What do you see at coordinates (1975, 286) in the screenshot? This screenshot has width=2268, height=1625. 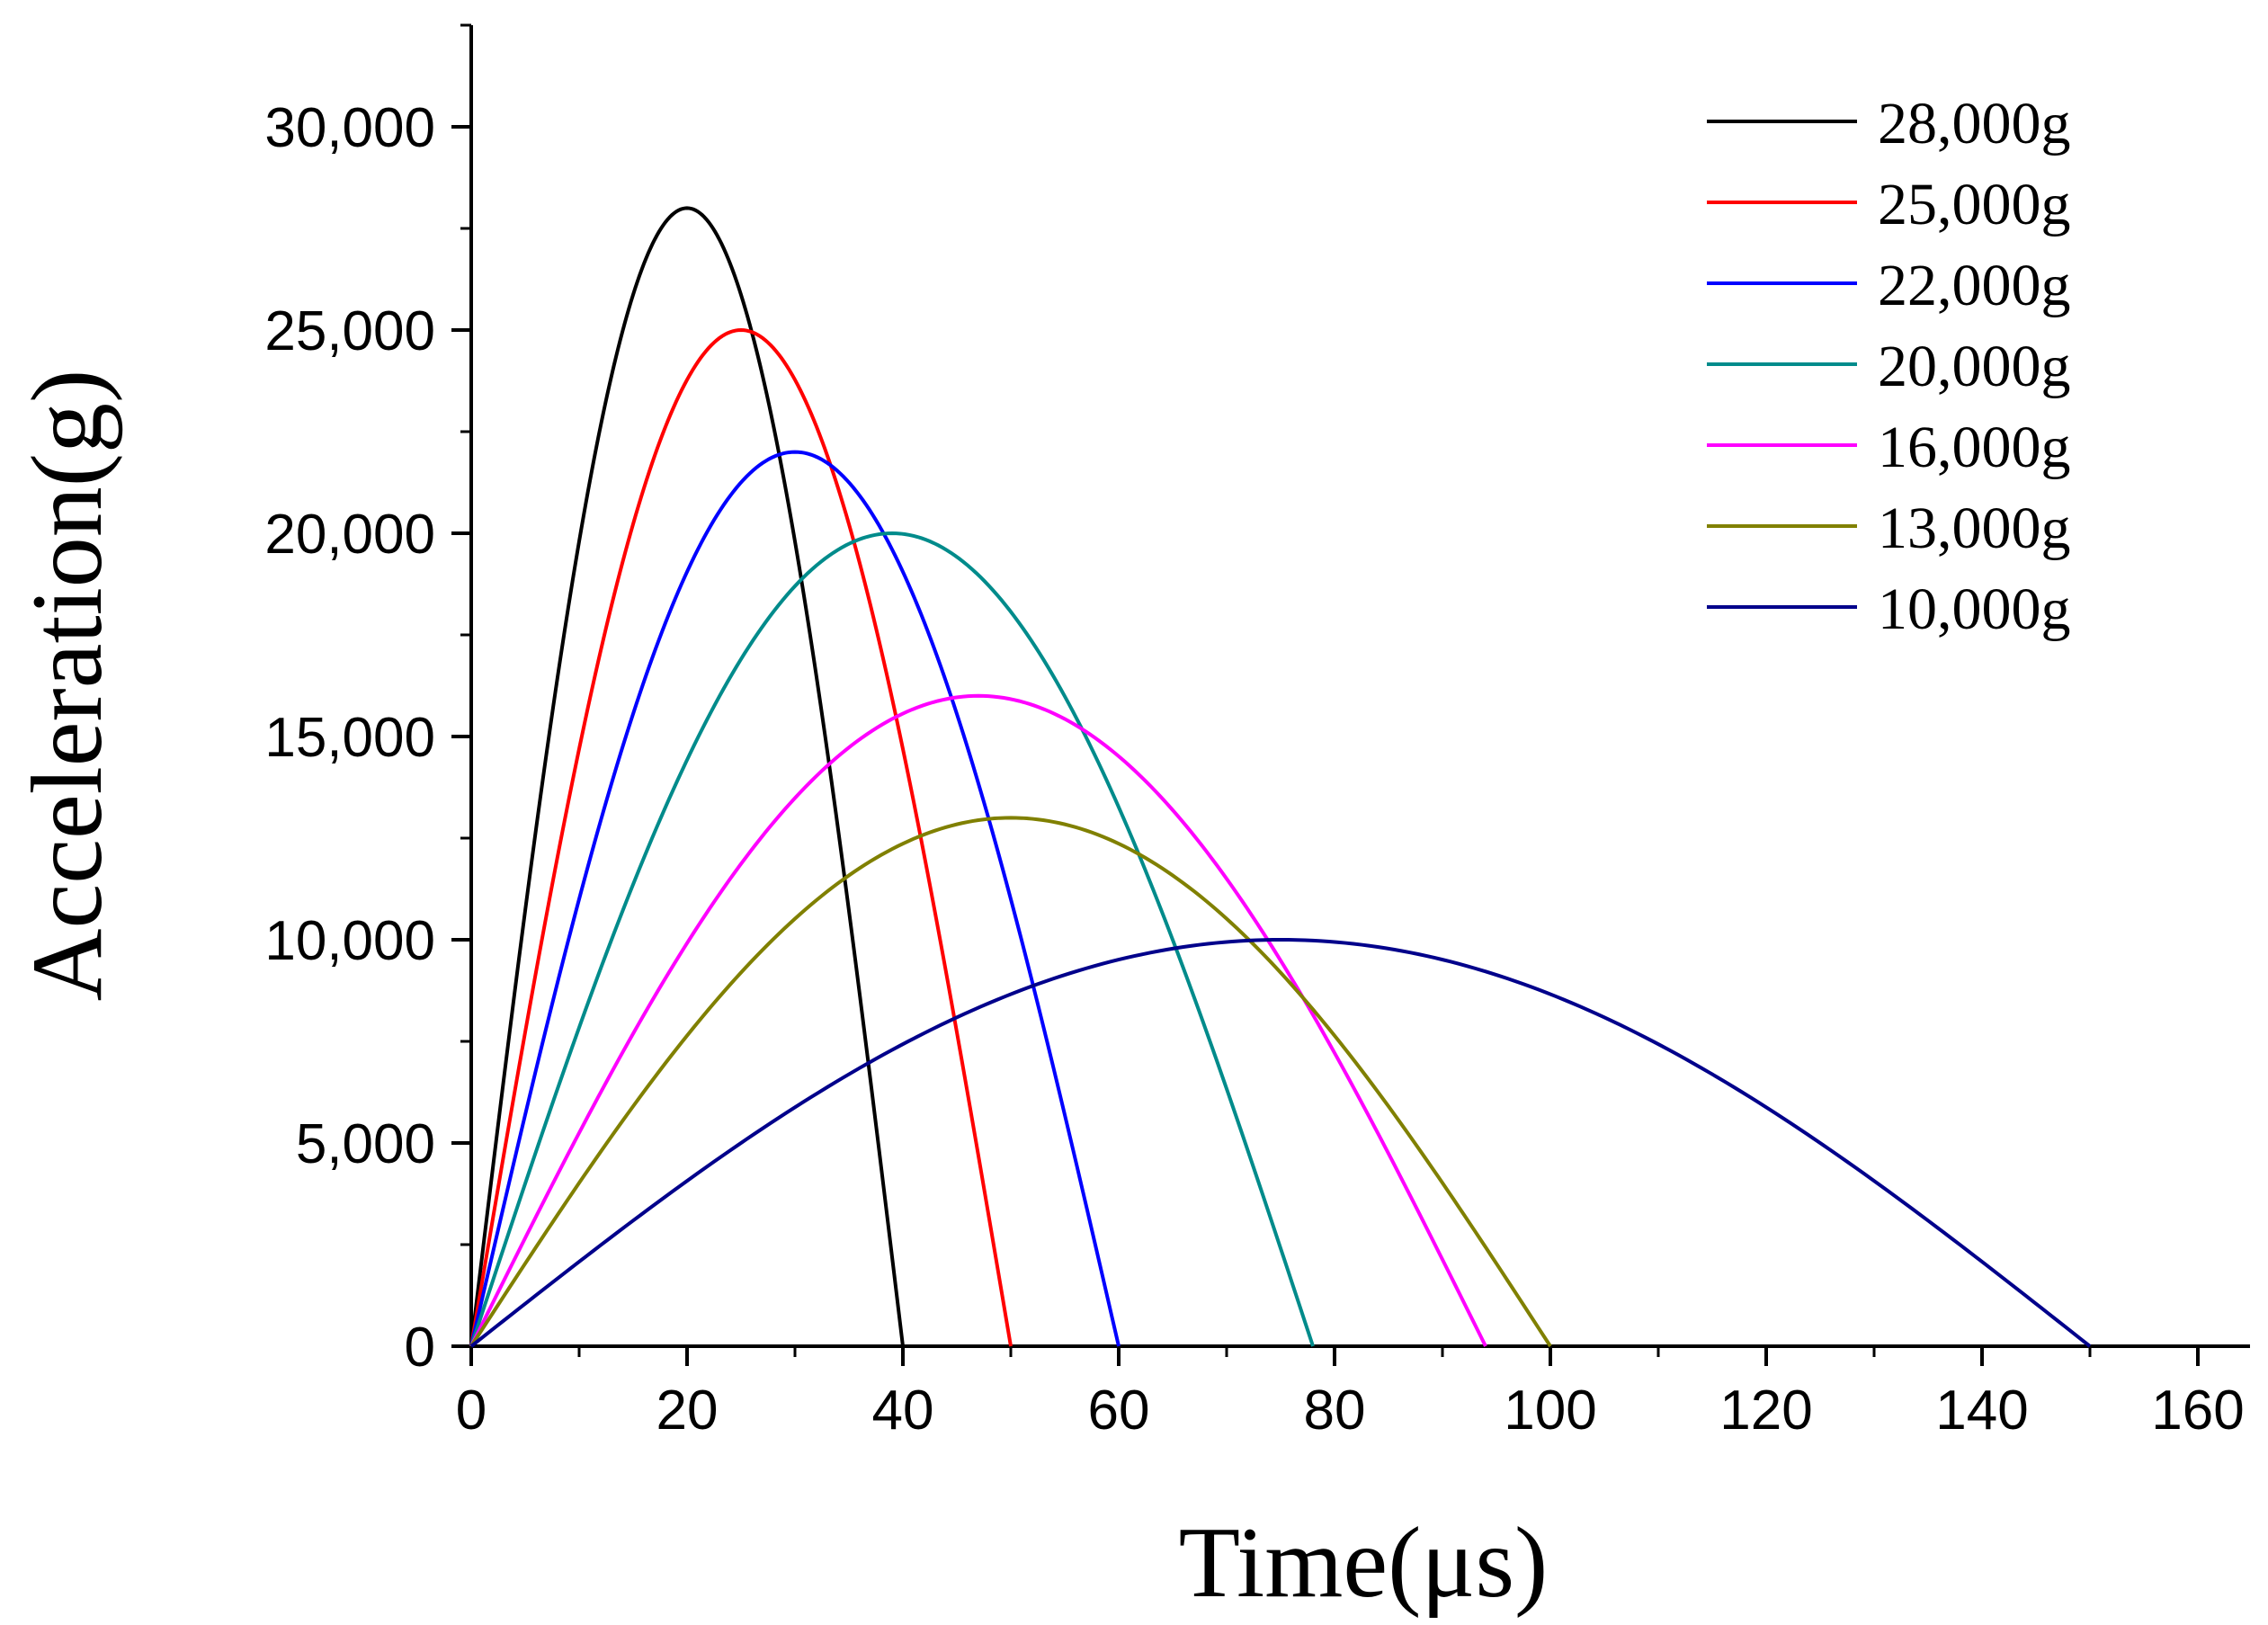 I see `legend-label: 22,000g` at bounding box center [1975, 286].